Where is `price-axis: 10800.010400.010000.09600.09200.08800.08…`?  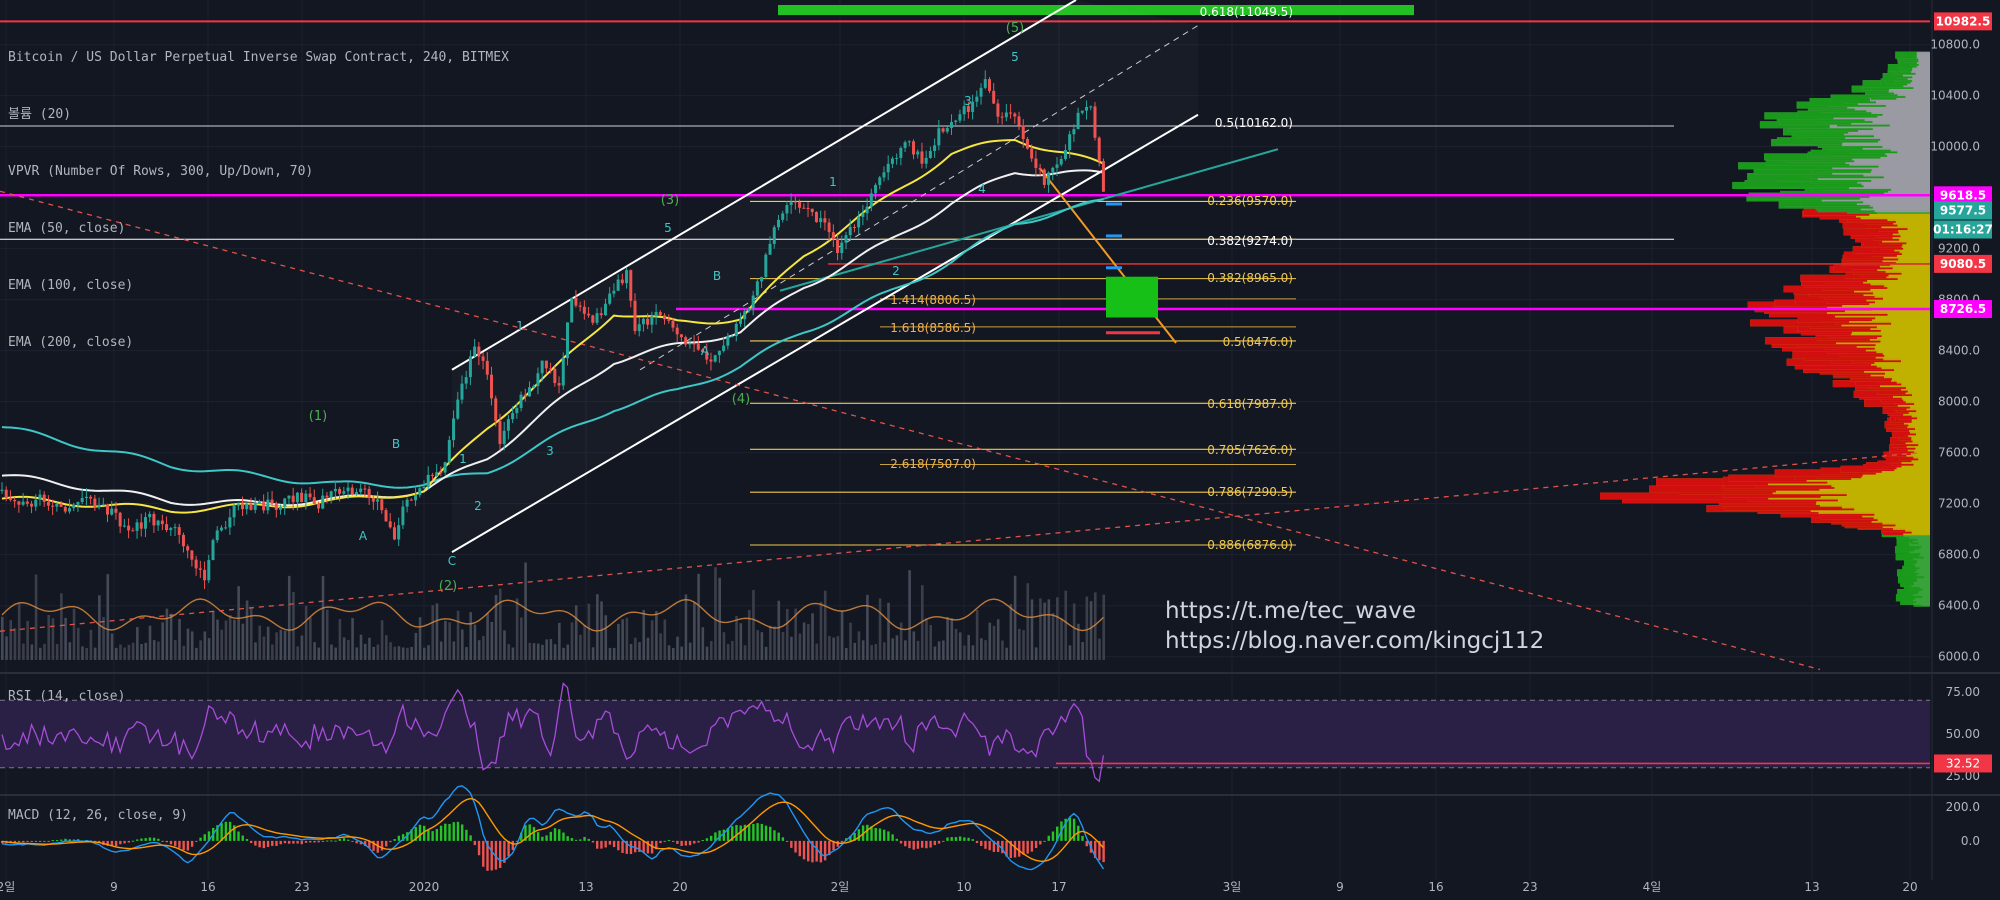
price-axis: 10800.010400.010000.09600.09200.08800.08… is located at coordinates (1961, 430).